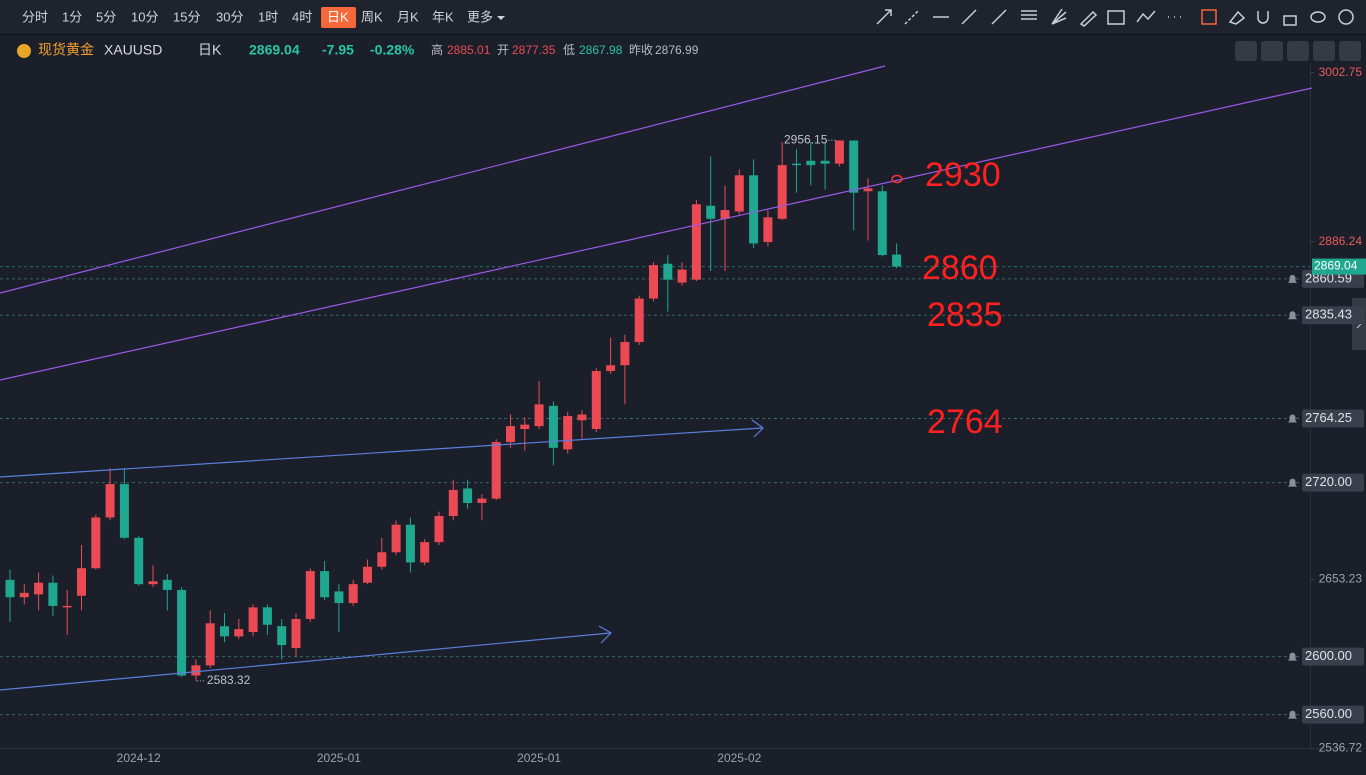 This screenshot has width=1366, height=775. What do you see at coordinates (72, 16) in the screenshot?
I see `period-tab: 1分` at bounding box center [72, 16].